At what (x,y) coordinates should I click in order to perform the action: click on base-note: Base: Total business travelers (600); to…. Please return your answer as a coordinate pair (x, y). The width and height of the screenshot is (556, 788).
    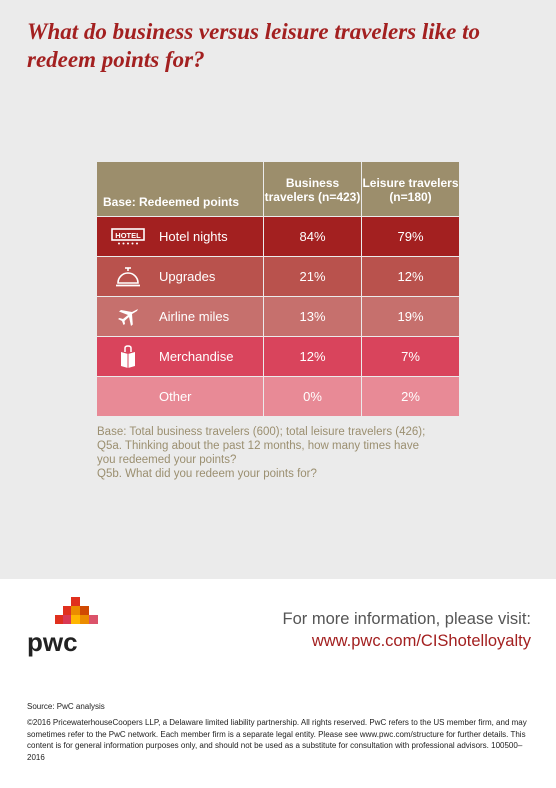
    Looking at the image, I should click on (261, 432).